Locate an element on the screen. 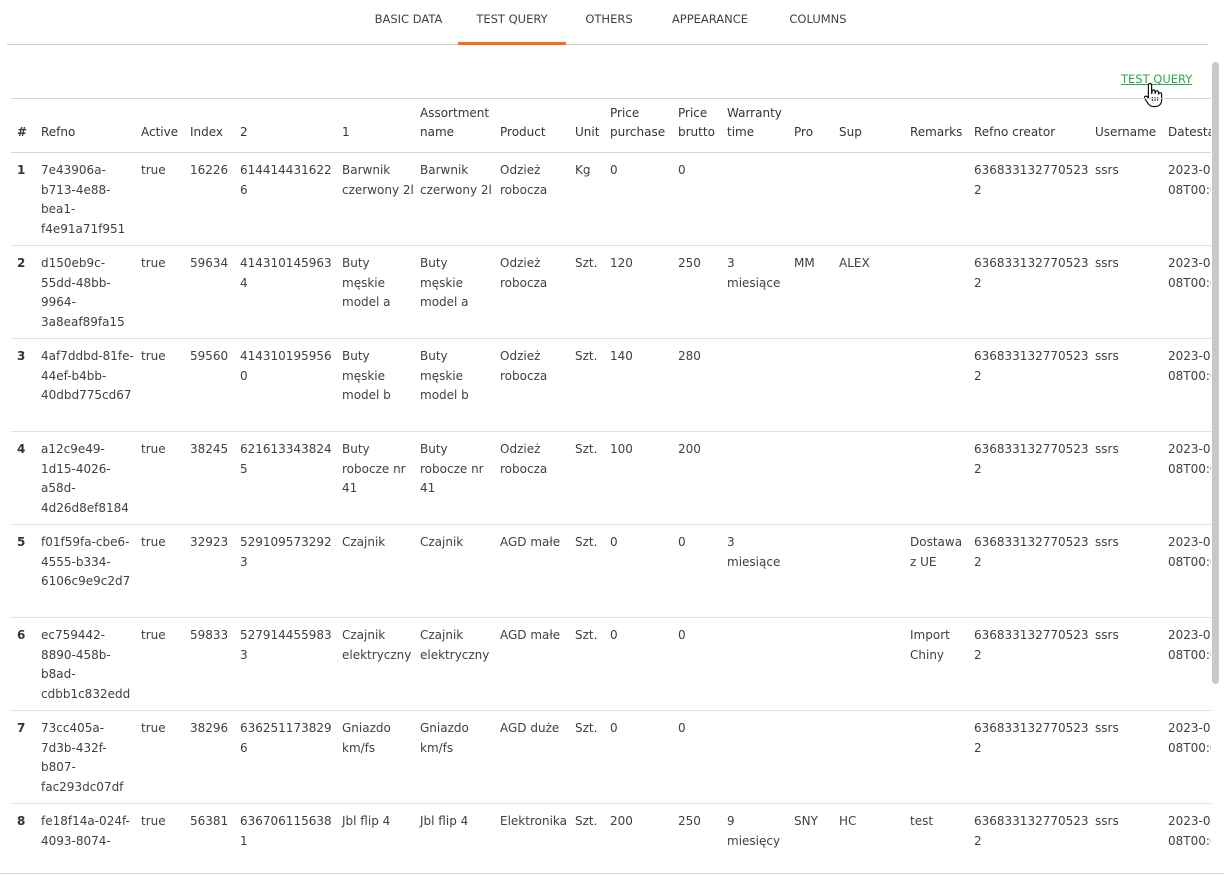  row-number: 7 is located at coordinates (21, 728).